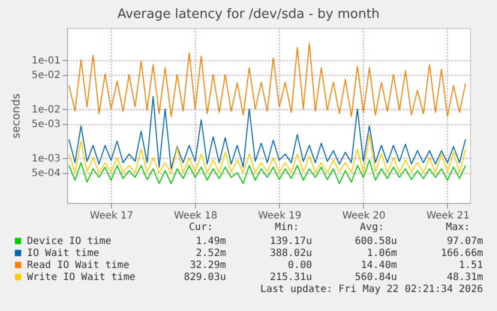 The image size is (497, 311). I want to click on text: 1.51, so click(470, 265).